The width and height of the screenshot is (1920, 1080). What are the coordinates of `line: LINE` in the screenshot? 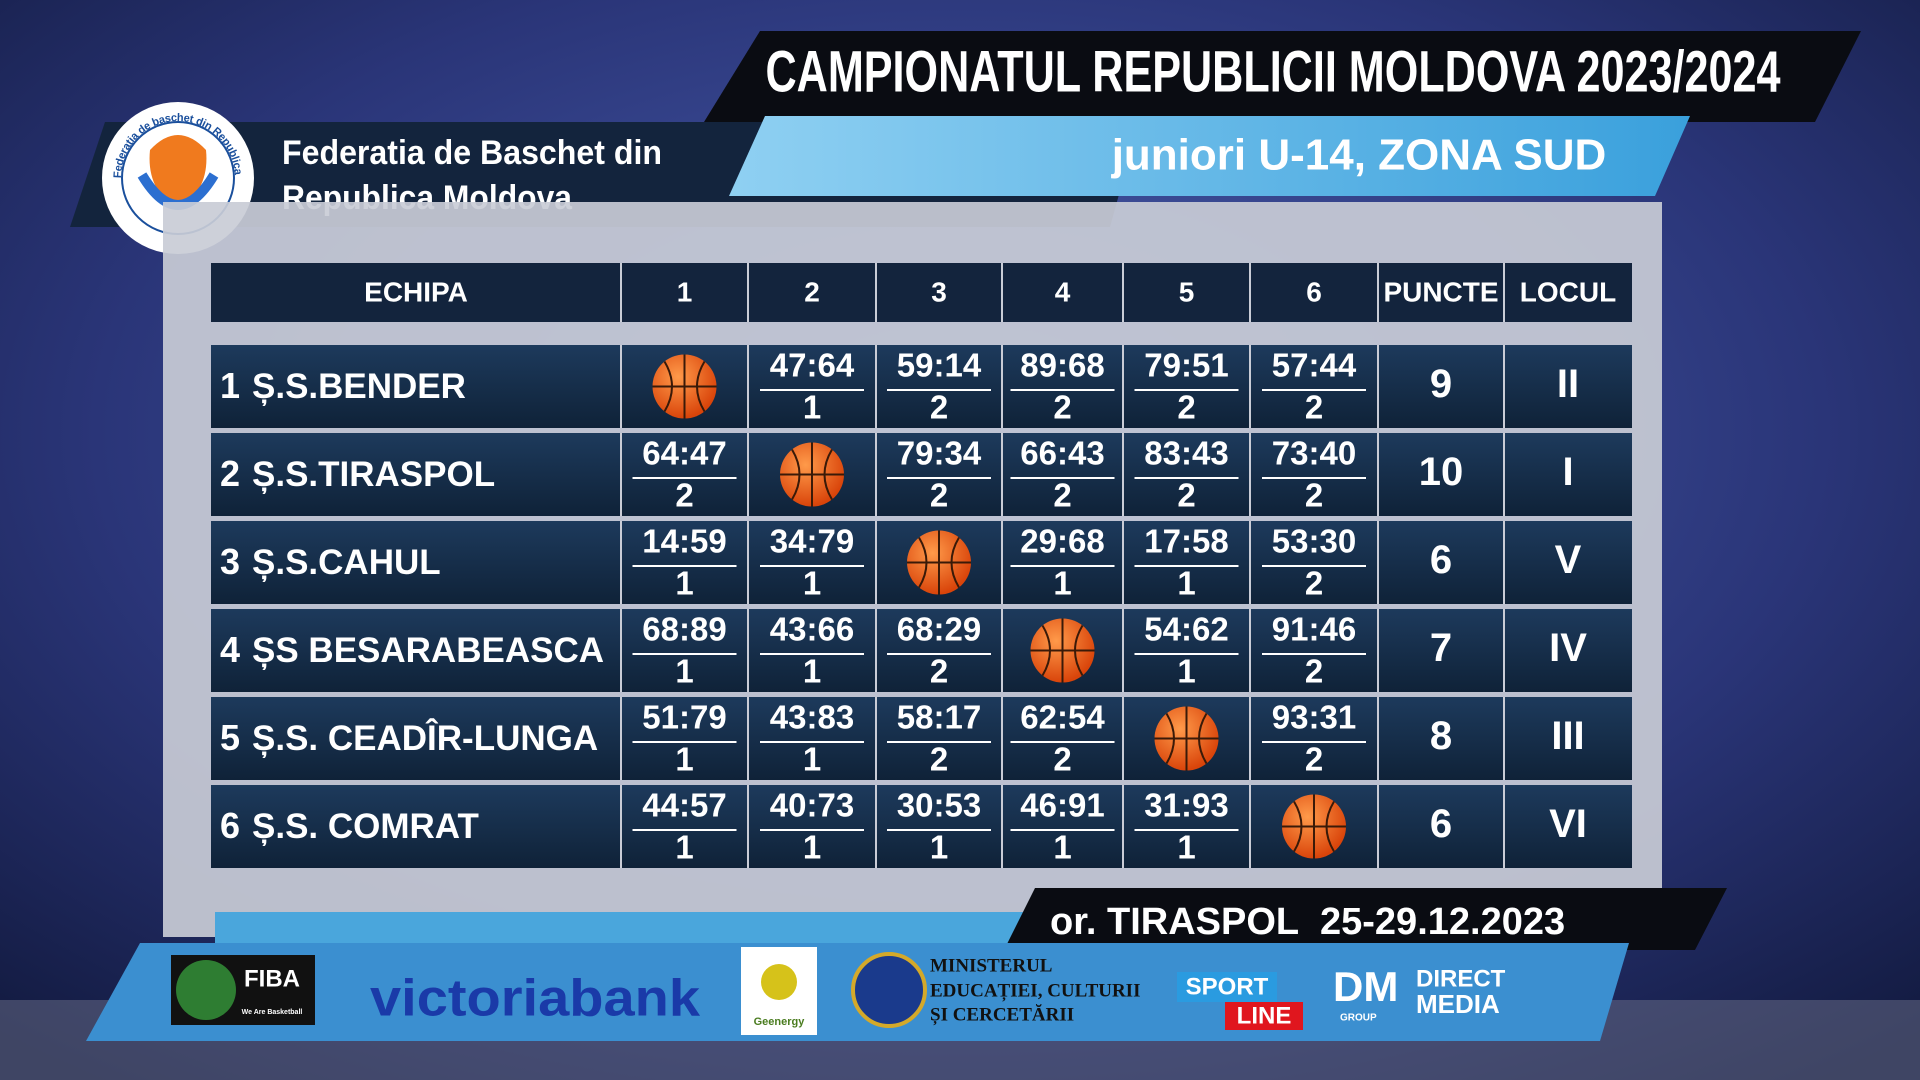 It's located at (1264, 1015).